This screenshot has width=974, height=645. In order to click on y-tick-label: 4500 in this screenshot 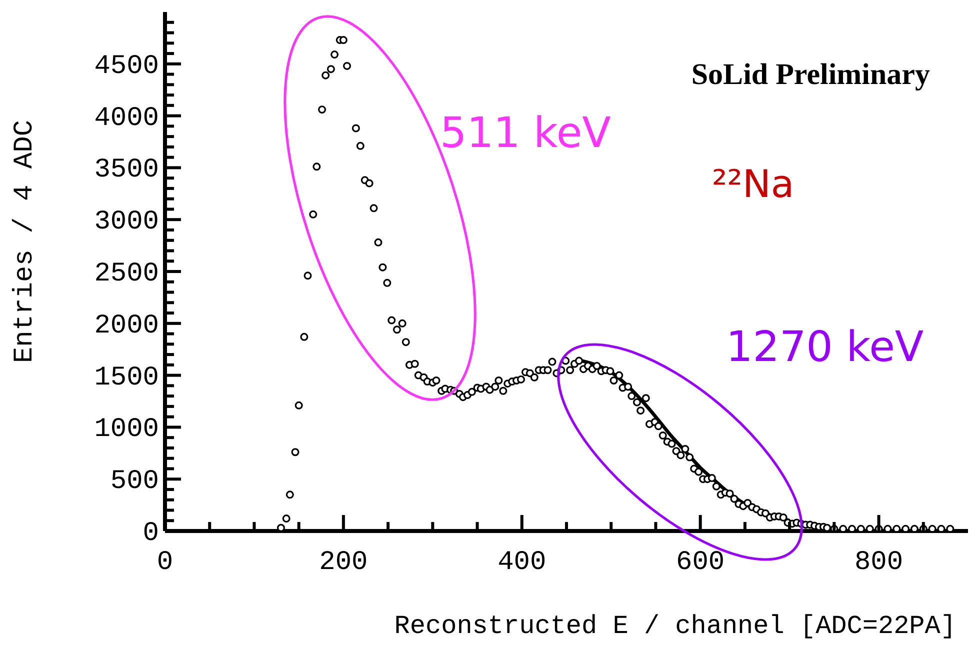, I will do `click(126, 67)`.